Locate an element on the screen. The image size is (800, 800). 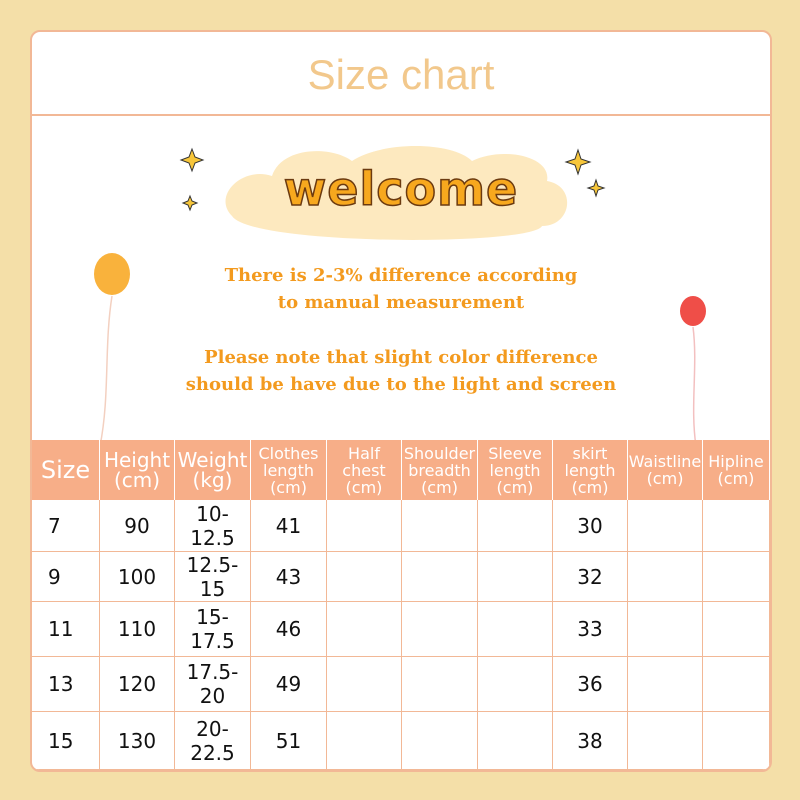
column-header: Half chest (cm) is located at coordinates (364, 470).